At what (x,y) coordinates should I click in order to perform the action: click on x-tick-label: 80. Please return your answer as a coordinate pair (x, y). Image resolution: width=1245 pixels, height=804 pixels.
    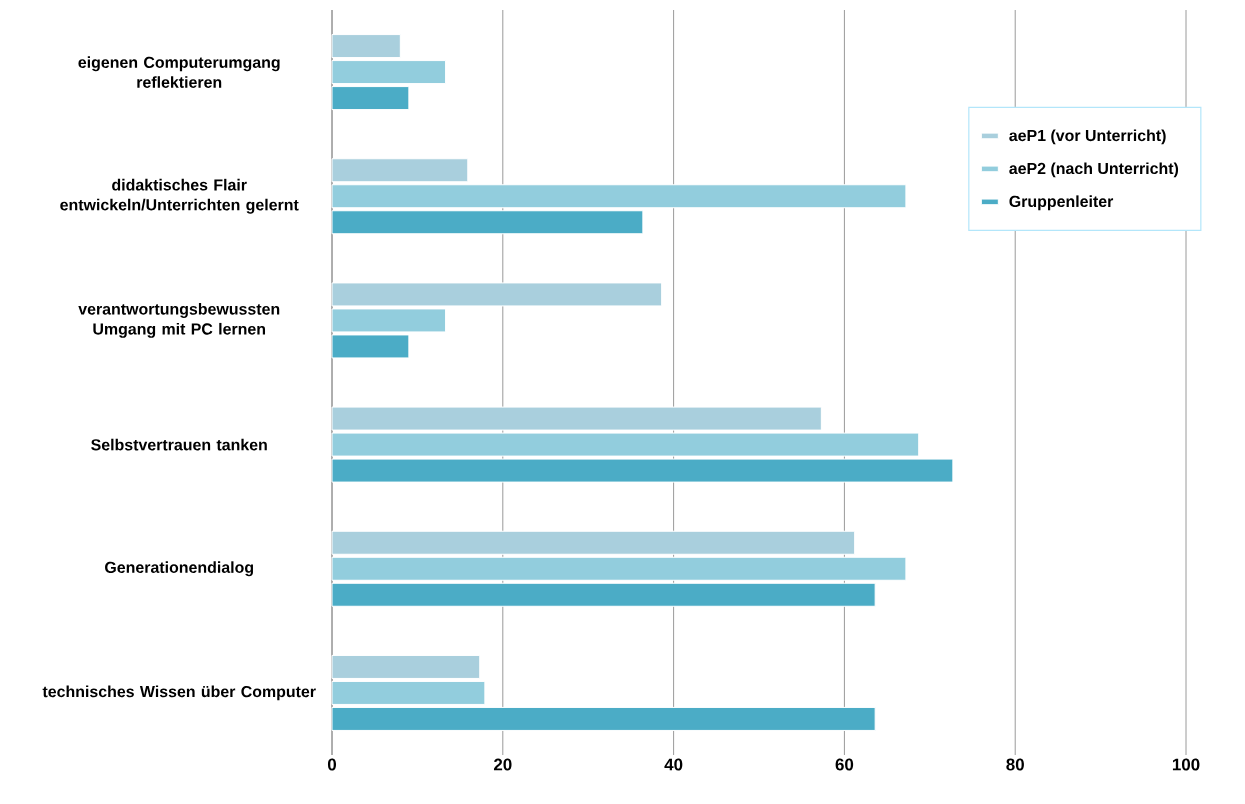
    Looking at the image, I should click on (1015, 764).